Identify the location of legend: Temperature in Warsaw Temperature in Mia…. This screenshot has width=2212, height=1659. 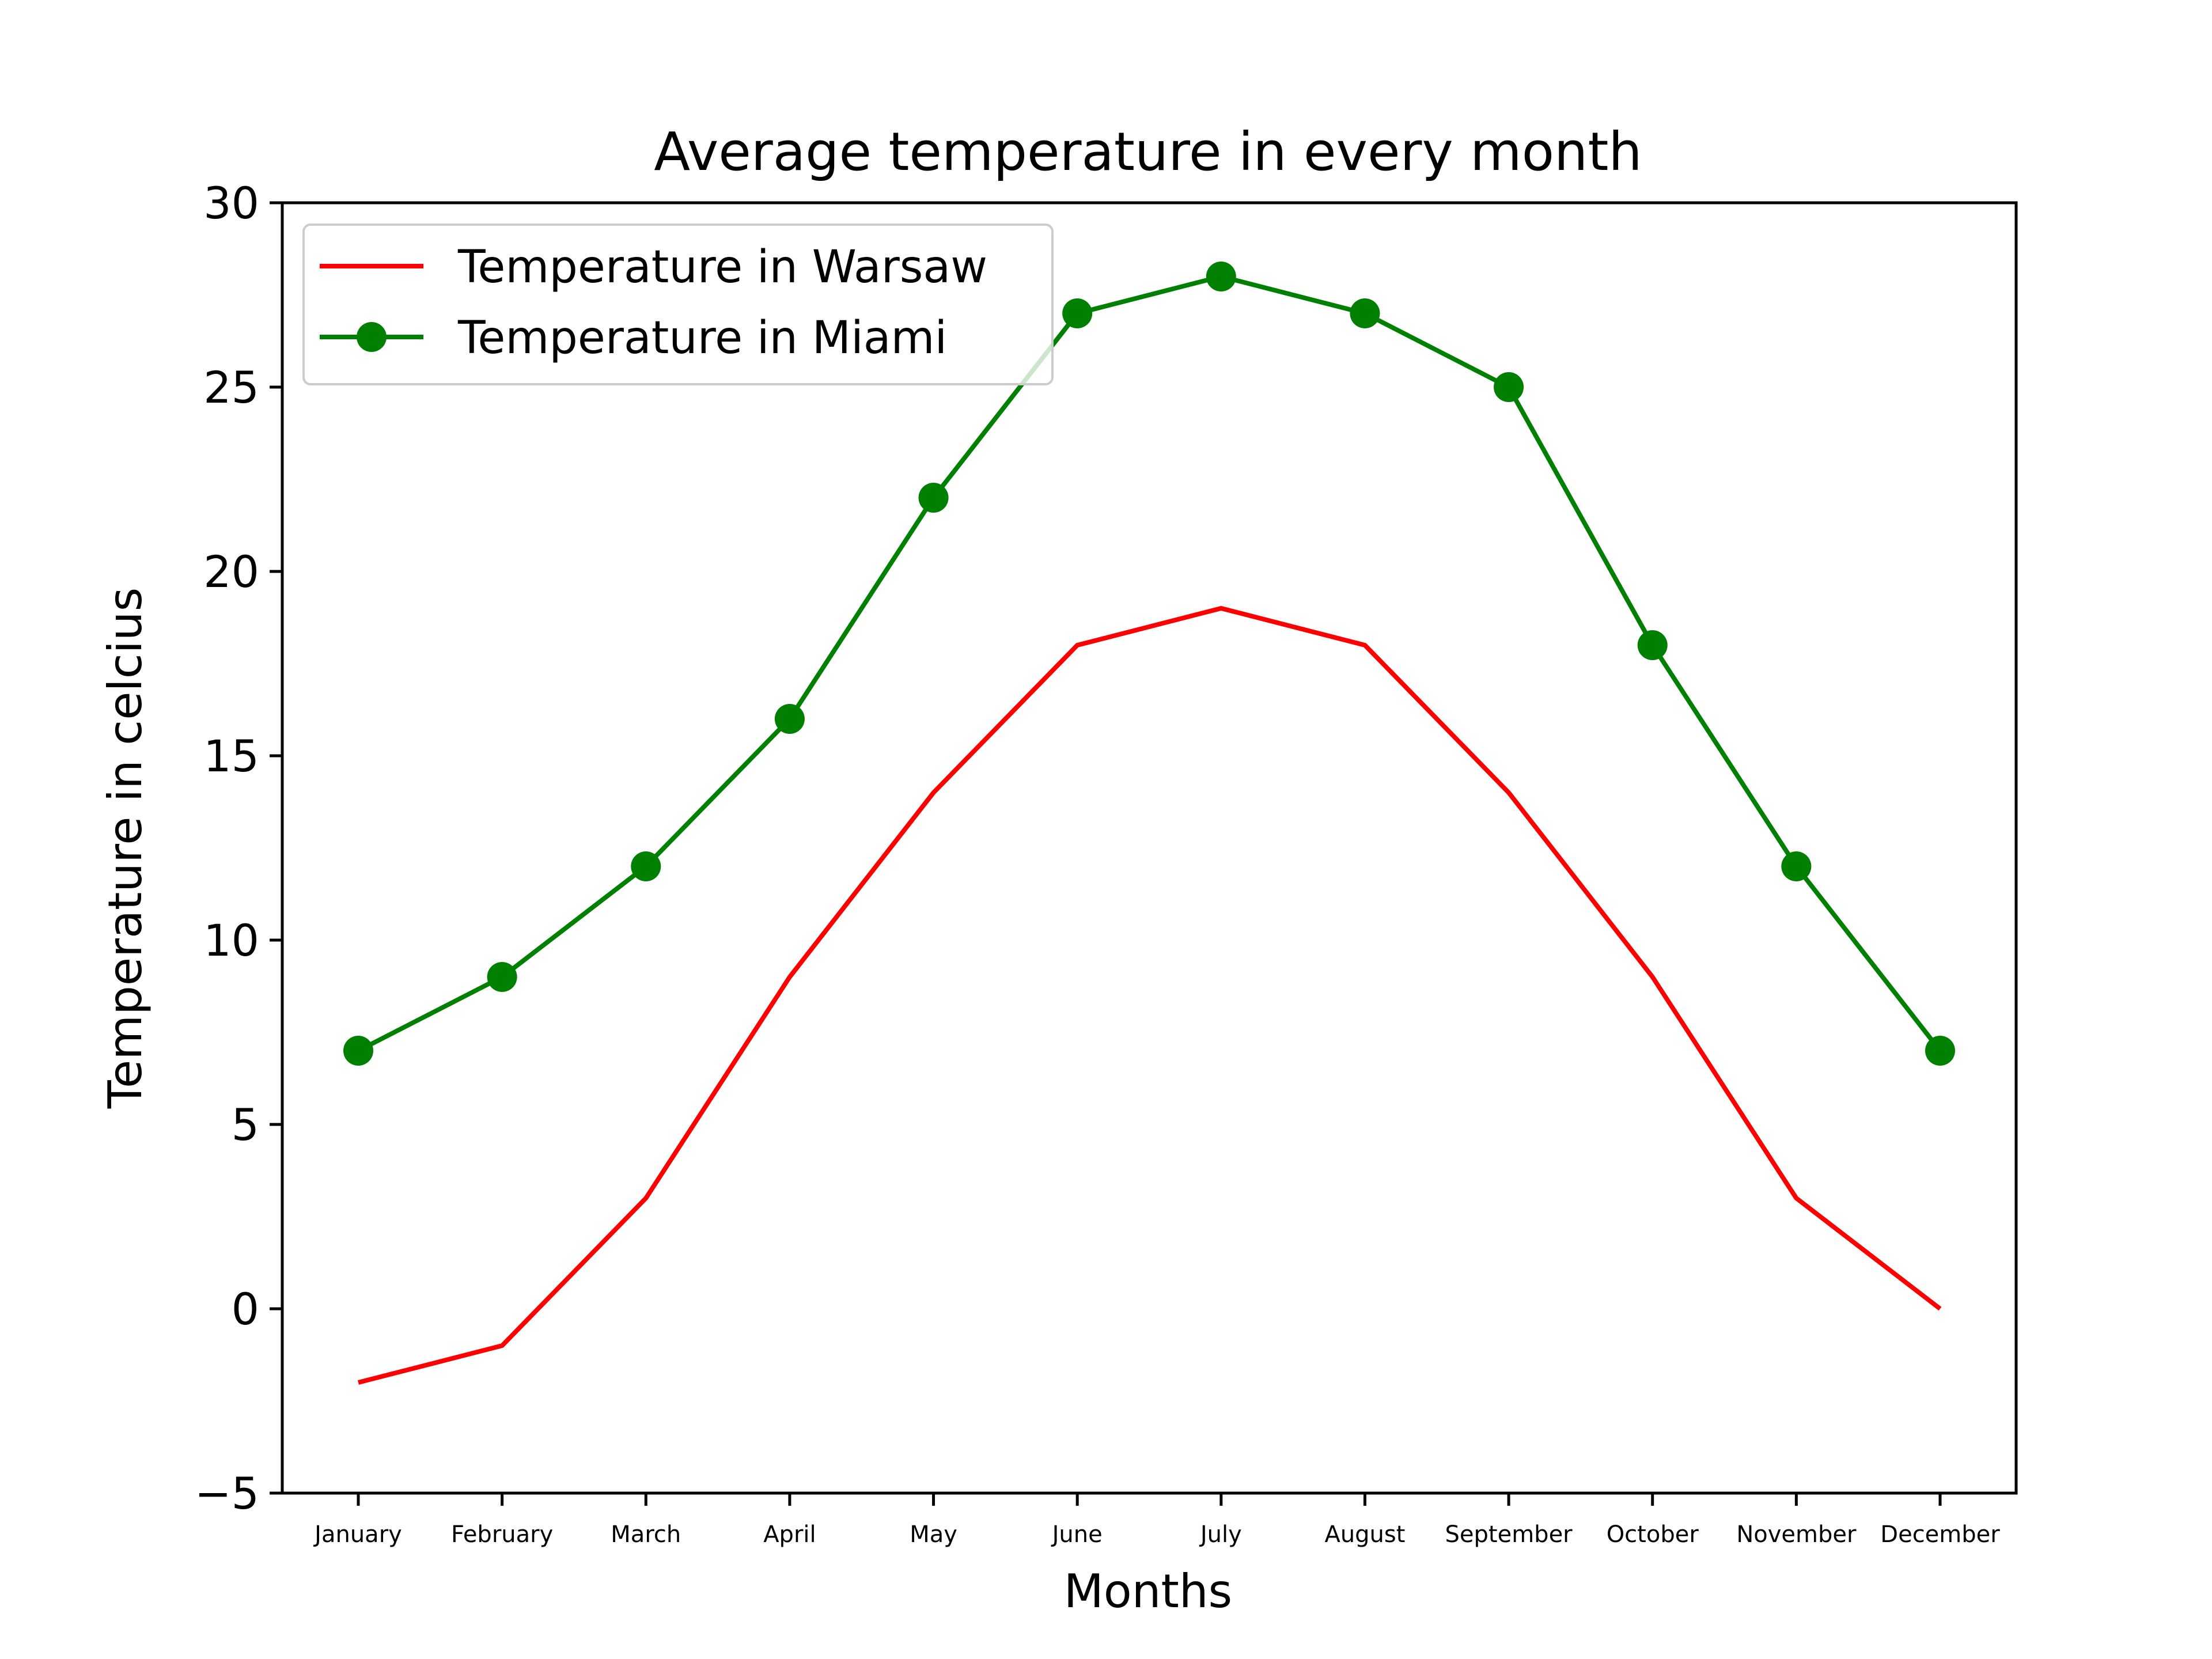
(678, 304).